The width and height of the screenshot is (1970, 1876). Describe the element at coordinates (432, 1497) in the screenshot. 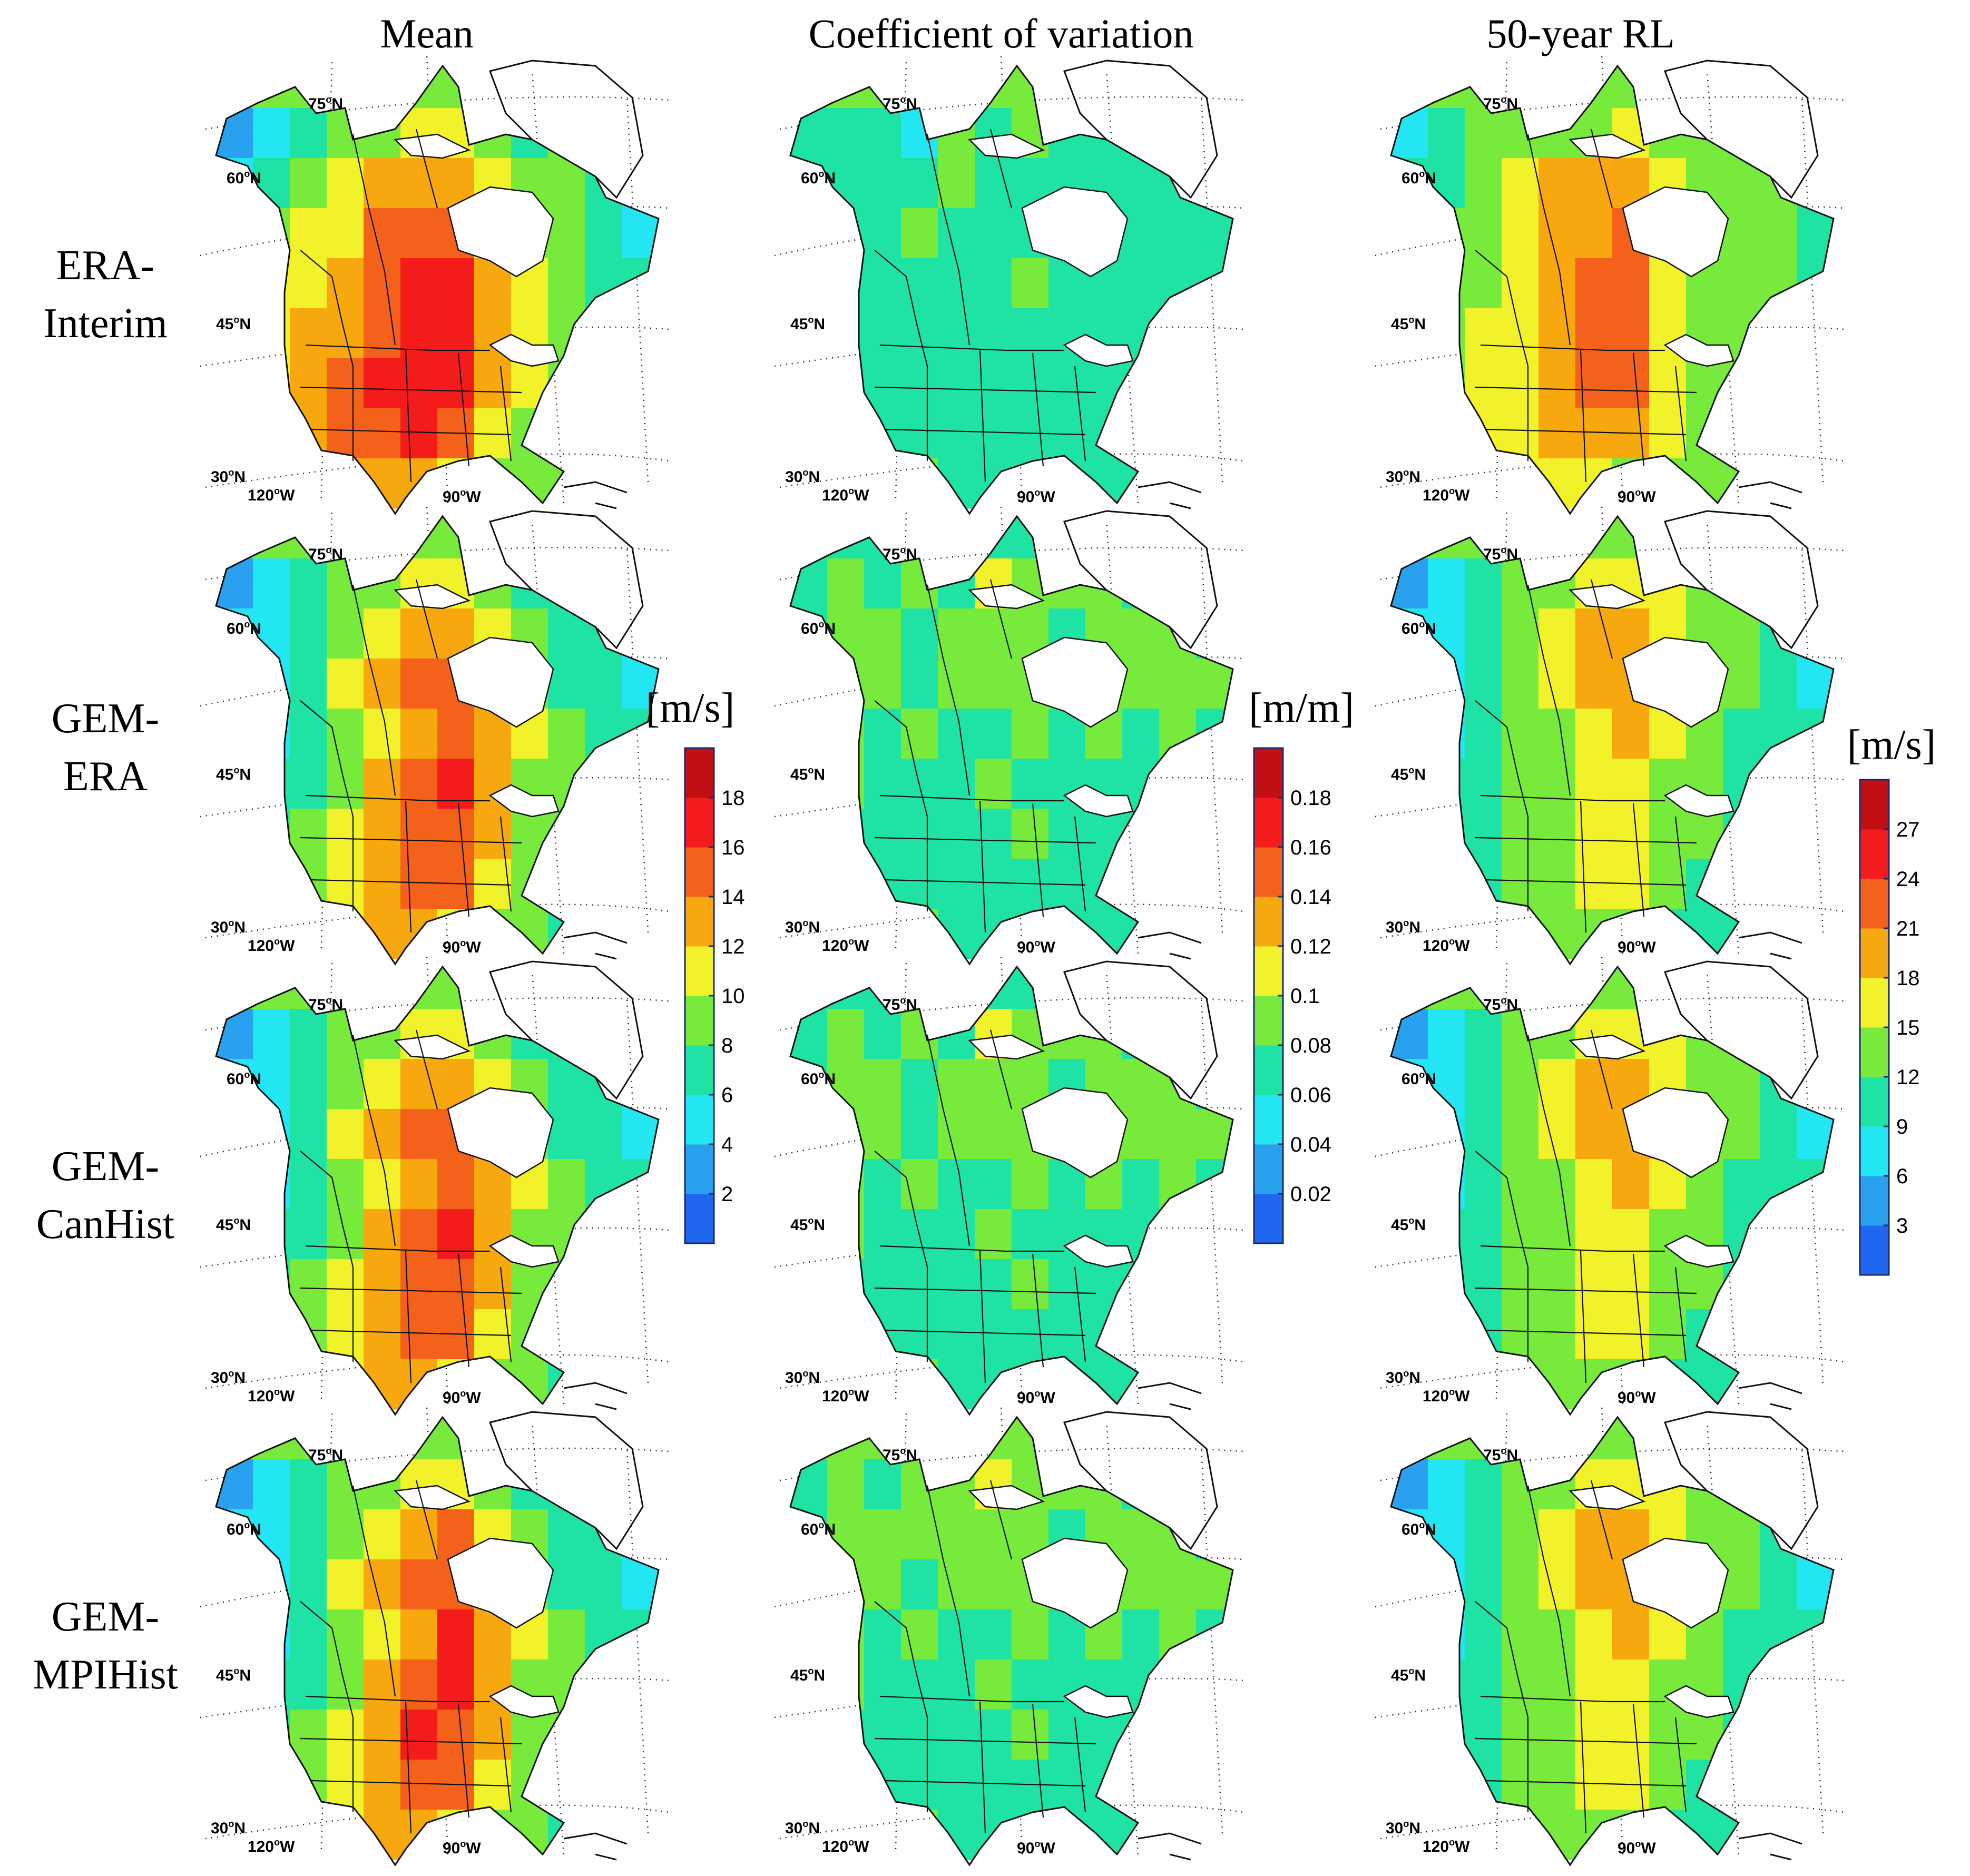

I see `arctic-channel` at that location.